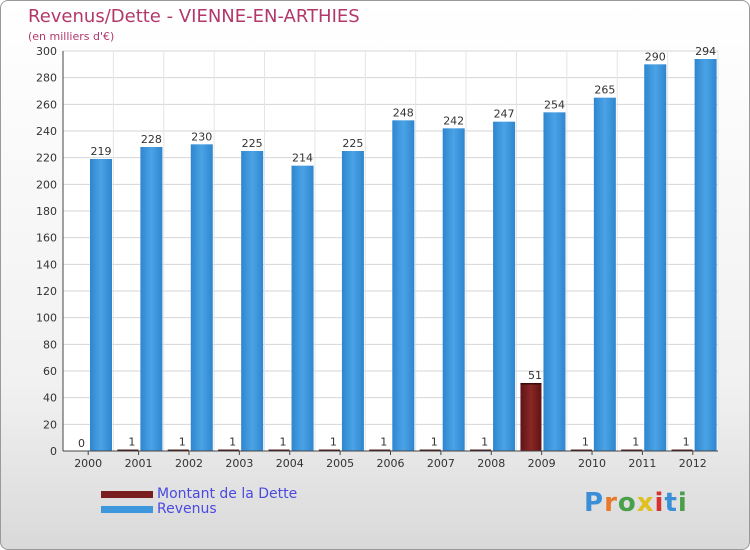  What do you see at coordinates (391, 463) in the screenshot?
I see `x-tick-label: 2006` at bounding box center [391, 463].